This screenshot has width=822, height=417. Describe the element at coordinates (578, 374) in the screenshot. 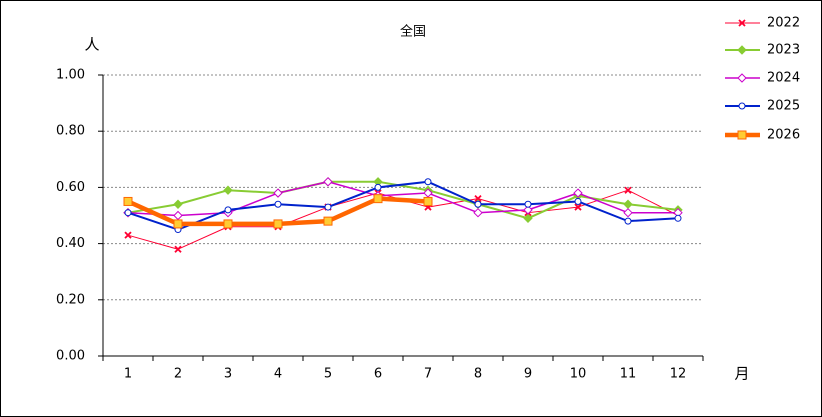

I see `x-tick-label: 10` at that location.